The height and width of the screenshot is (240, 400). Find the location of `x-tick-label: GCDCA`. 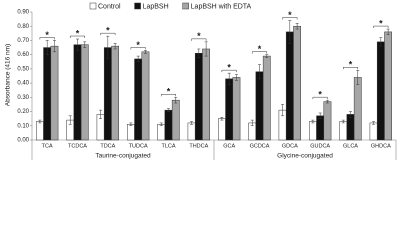

x-tick-label: GCDCA is located at coordinates (260, 146).